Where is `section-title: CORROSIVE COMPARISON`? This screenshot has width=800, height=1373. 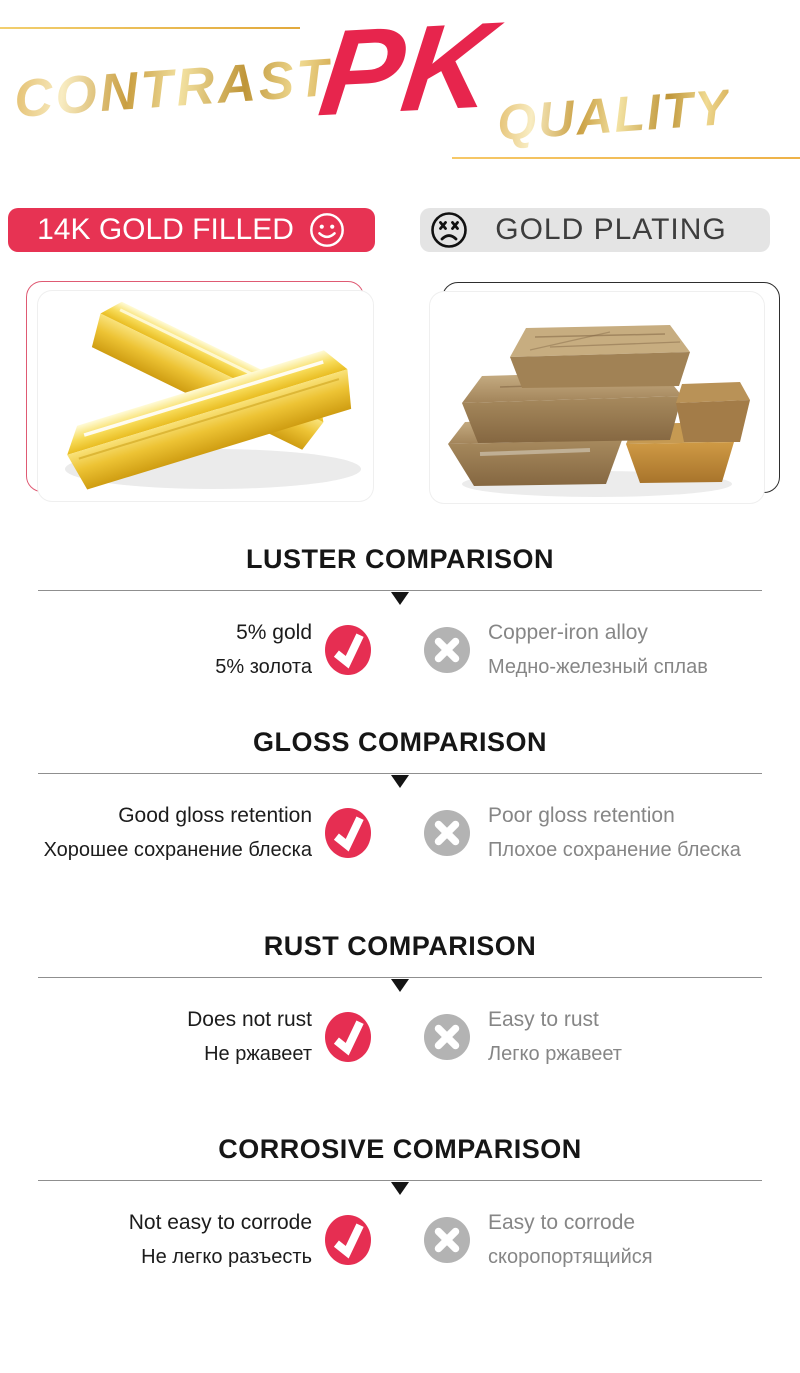
section-title: CORROSIVE COMPARISON is located at coordinates (400, 1149).